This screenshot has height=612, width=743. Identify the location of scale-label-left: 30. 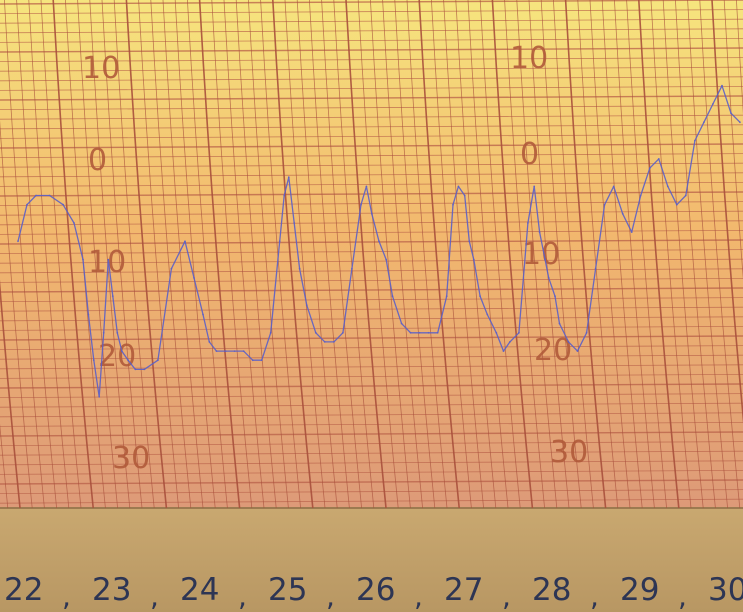
(131, 458).